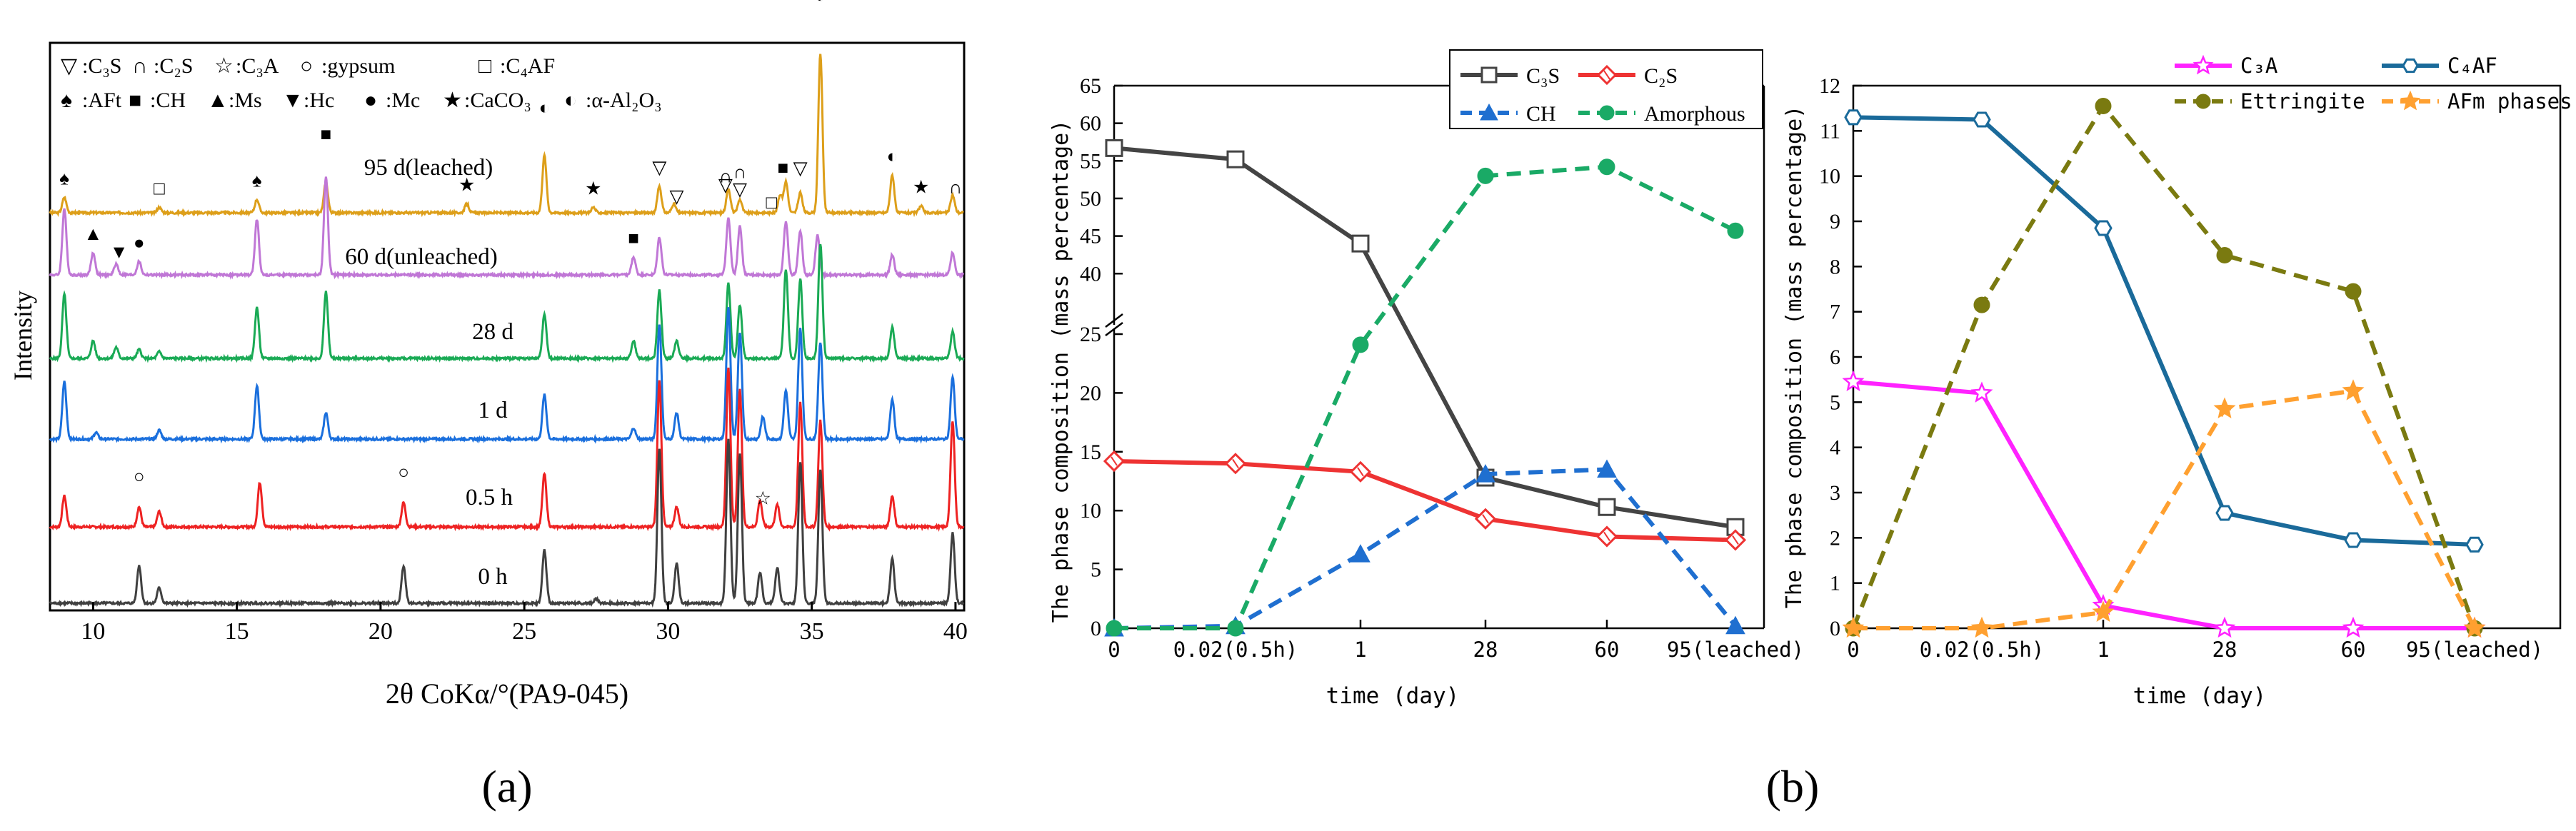 This screenshot has height=831, width=2576. What do you see at coordinates (1090, 161) in the screenshot?
I see `y-tick-label: 55` at bounding box center [1090, 161].